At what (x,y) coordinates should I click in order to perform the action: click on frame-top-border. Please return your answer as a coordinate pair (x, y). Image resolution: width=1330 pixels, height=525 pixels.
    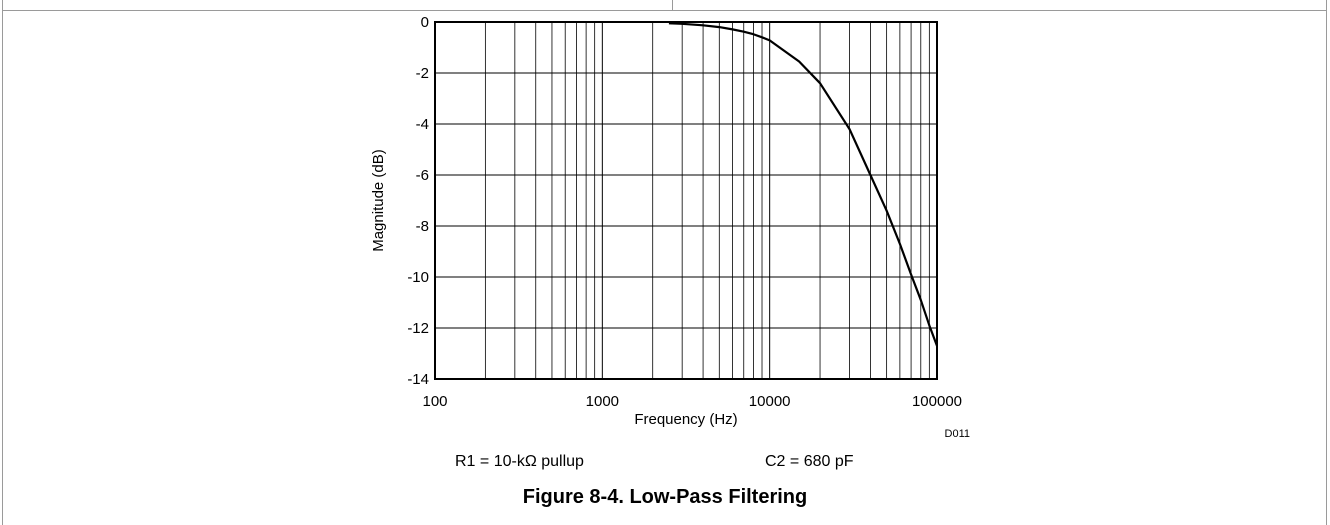
    Looking at the image, I should click on (664, 10).